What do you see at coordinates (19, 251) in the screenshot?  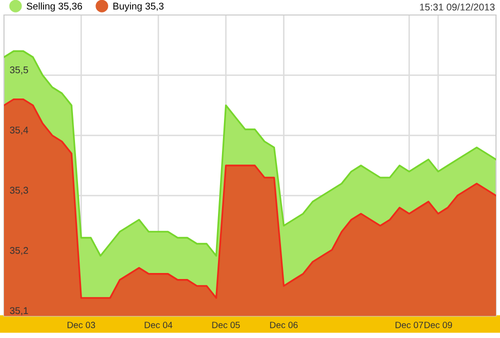 I see `y-tick-label: 35,2` at bounding box center [19, 251].